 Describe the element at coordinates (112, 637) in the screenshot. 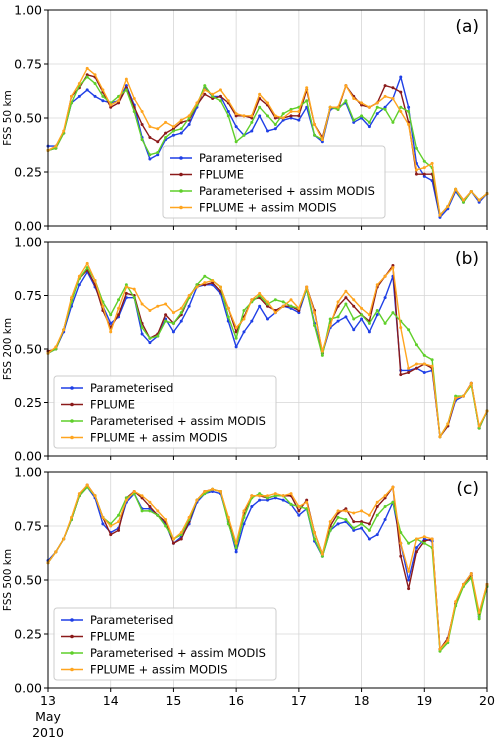

I see `legend-label: FPLUME` at that location.